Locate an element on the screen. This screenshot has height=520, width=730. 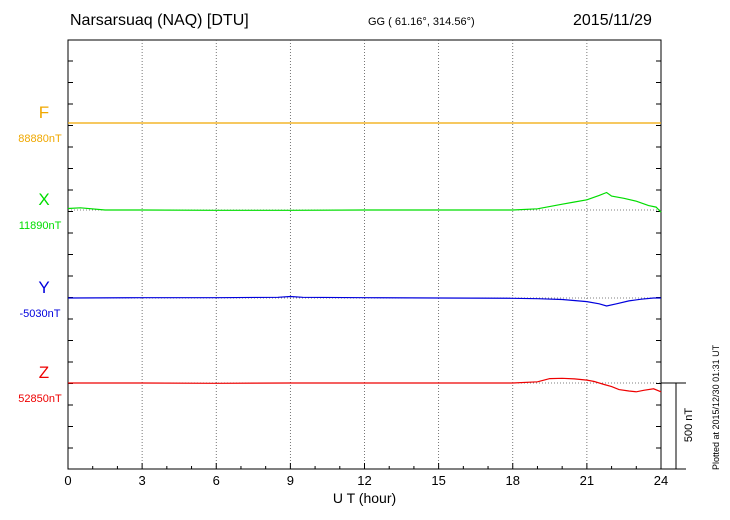
station-title: Narsarsuaq (NAQ) [DTU] is located at coordinates (159, 20).